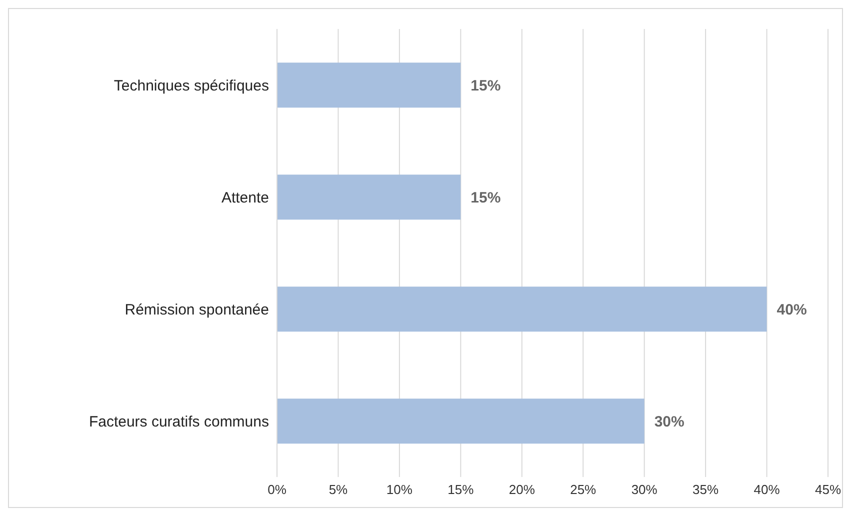  What do you see at coordinates (191, 85) in the screenshot?
I see `y-tick-label: Techniques spécifiques` at bounding box center [191, 85].